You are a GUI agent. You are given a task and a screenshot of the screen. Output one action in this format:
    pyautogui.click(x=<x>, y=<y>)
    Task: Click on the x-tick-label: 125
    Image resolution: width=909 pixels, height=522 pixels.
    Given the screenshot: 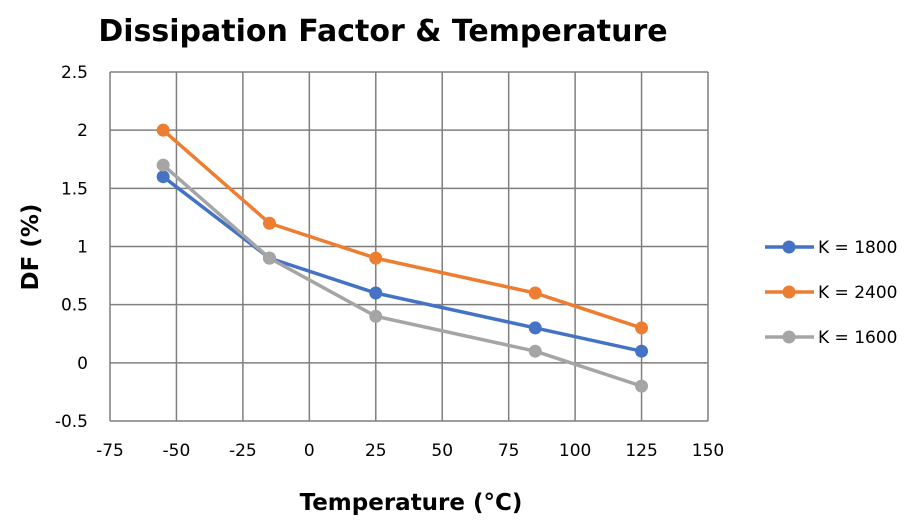 What is the action you would take?
    pyautogui.click(x=641, y=451)
    